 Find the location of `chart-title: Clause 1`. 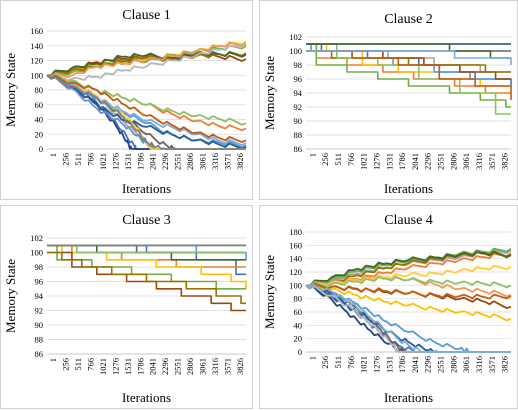

chart-title: Clause 1 is located at coordinates (146, 15).